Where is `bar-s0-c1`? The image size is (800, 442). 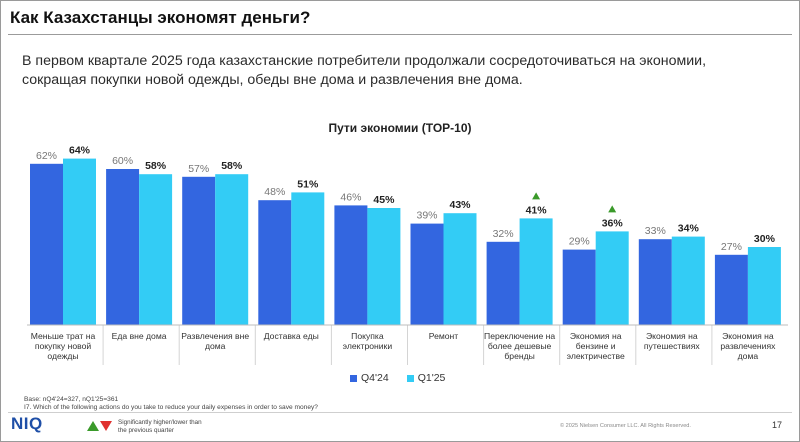
bar-s0-c1 is located at coordinates (123, 247).